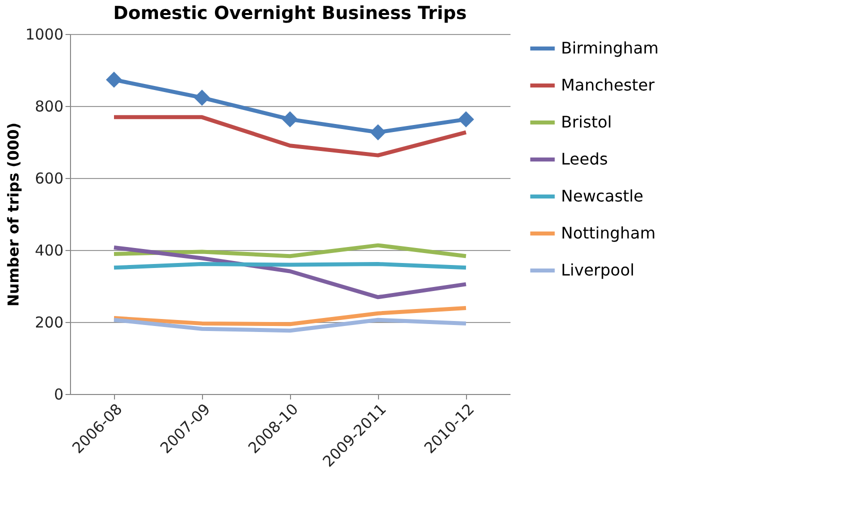 Image resolution: width=841 pixels, height=514 pixels. What do you see at coordinates (13, 214) in the screenshot?
I see `y-axis-title: Number of trips (000)` at bounding box center [13, 214].